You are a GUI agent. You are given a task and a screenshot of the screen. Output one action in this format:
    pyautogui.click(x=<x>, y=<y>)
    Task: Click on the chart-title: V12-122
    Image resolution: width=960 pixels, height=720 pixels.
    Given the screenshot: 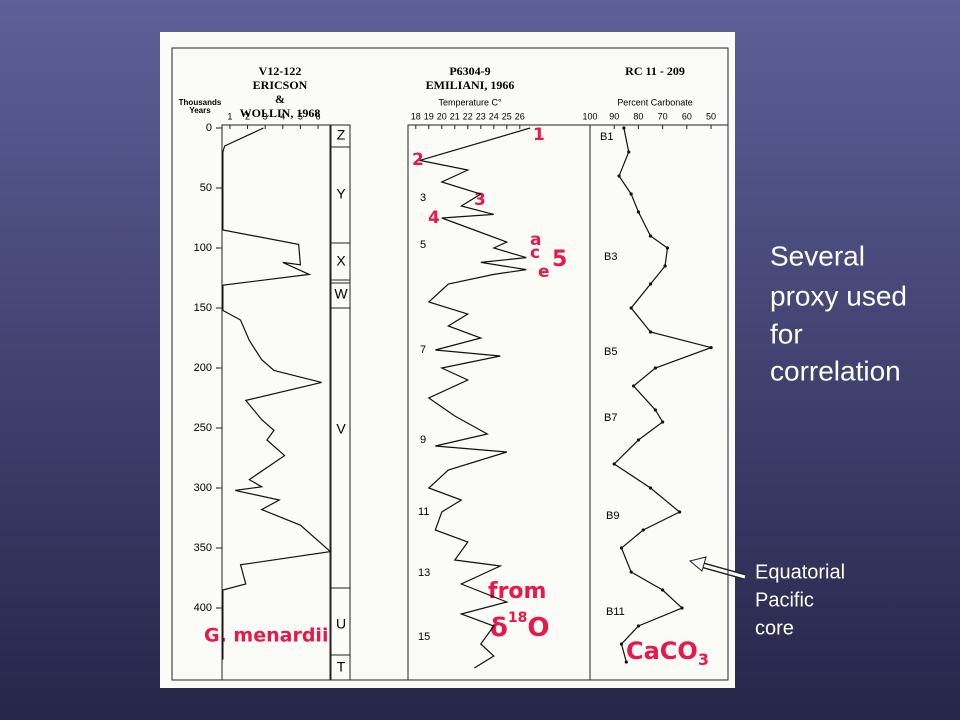 What is the action you would take?
    pyautogui.click(x=280, y=71)
    